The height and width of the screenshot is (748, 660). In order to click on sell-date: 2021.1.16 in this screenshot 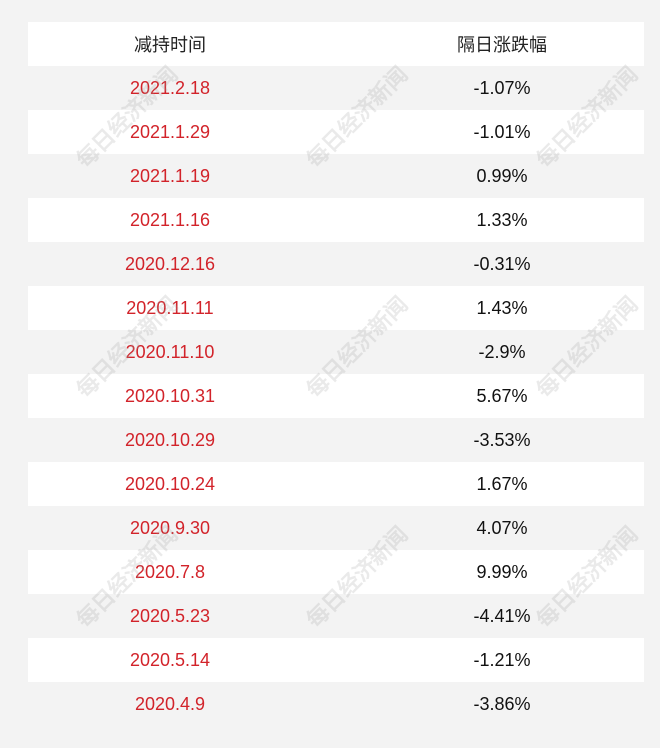, I will do `click(170, 219)`.